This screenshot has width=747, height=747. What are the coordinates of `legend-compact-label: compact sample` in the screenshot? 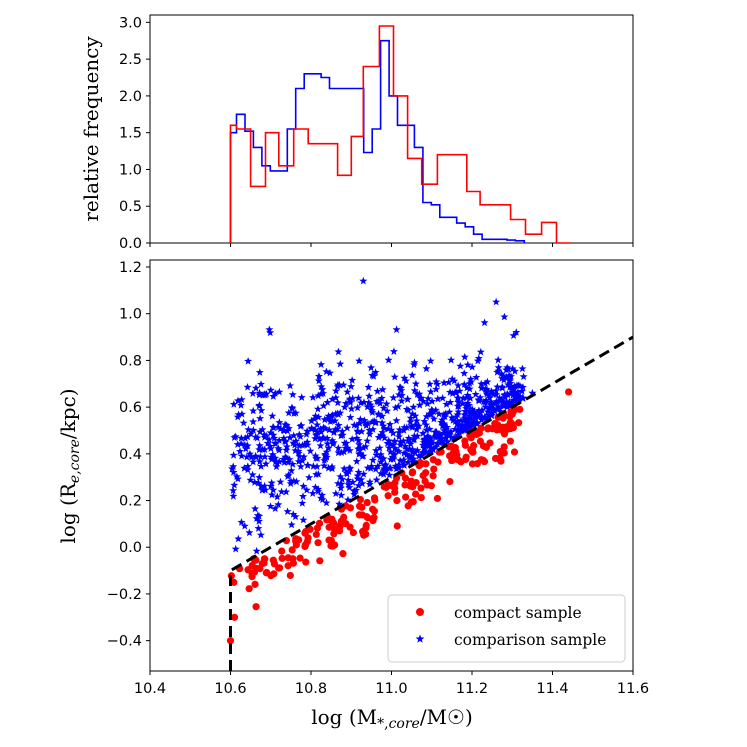 It's located at (518, 613).